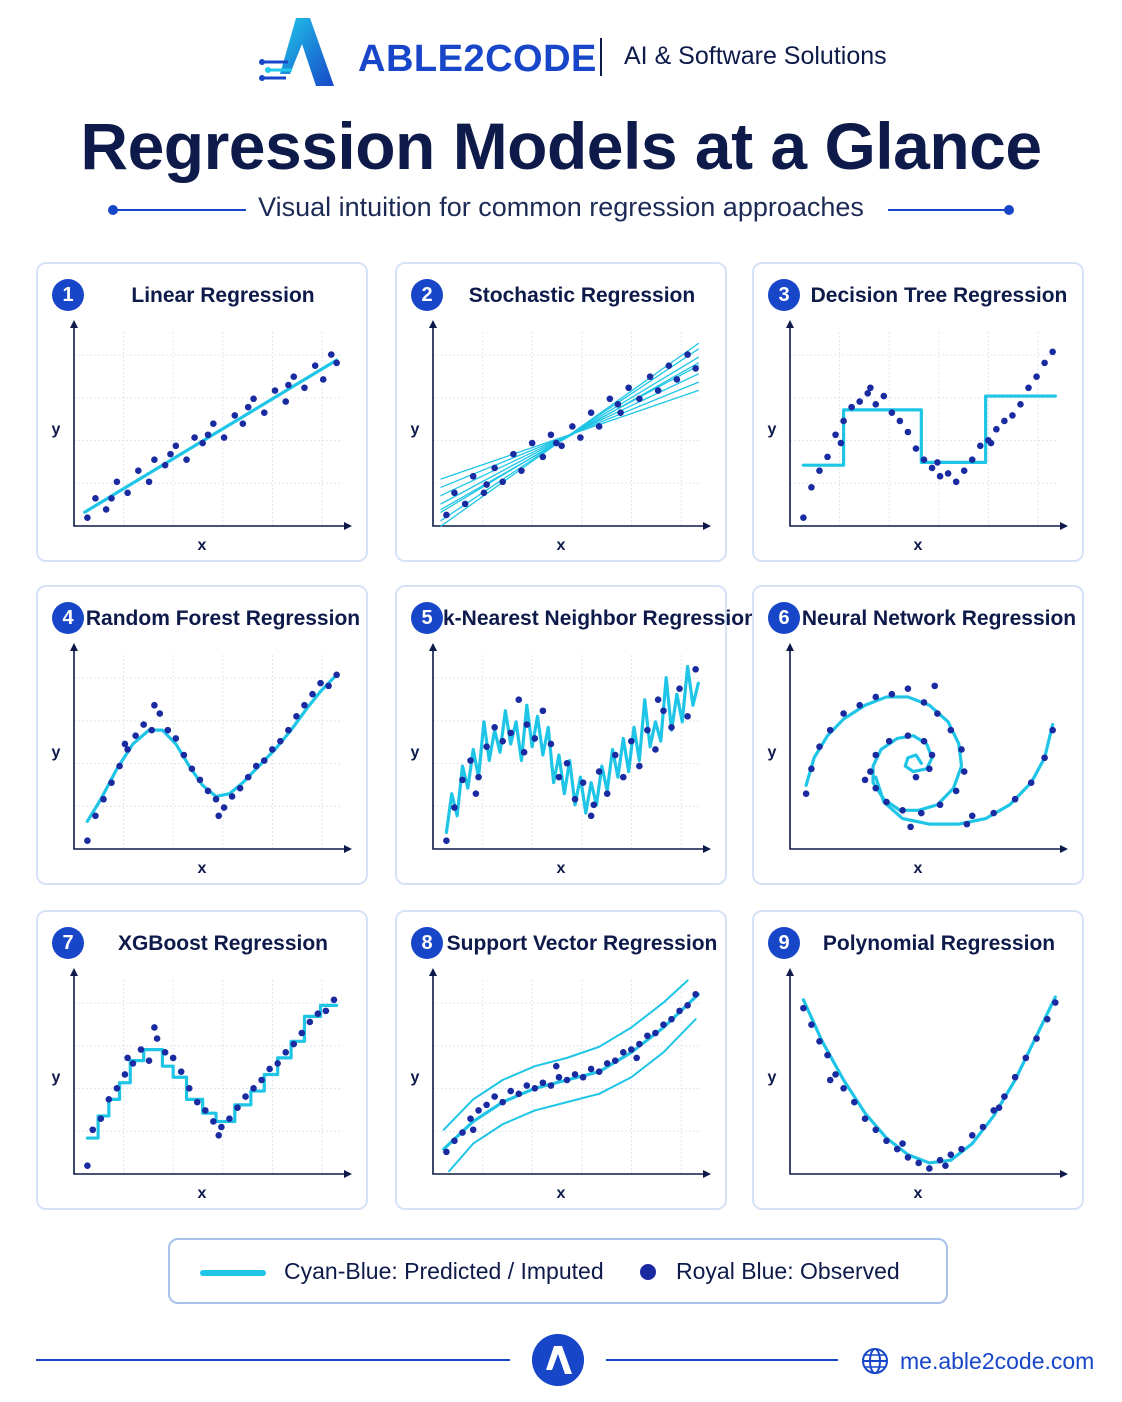 This screenshot has width=1122, height=1402. I want to click on chart-panel-1: 1 Linear Regression x y, so click(202, 412).